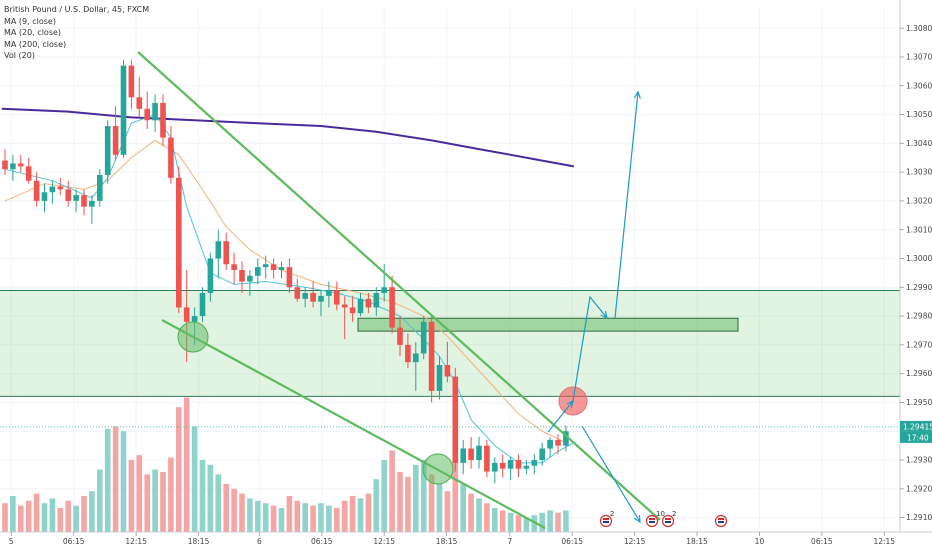 This screenshot has width=932, height=550. Describe the element at coordinates (919, 373) in the screenshot. I see `price-tick-label: 1.29600` at that location.